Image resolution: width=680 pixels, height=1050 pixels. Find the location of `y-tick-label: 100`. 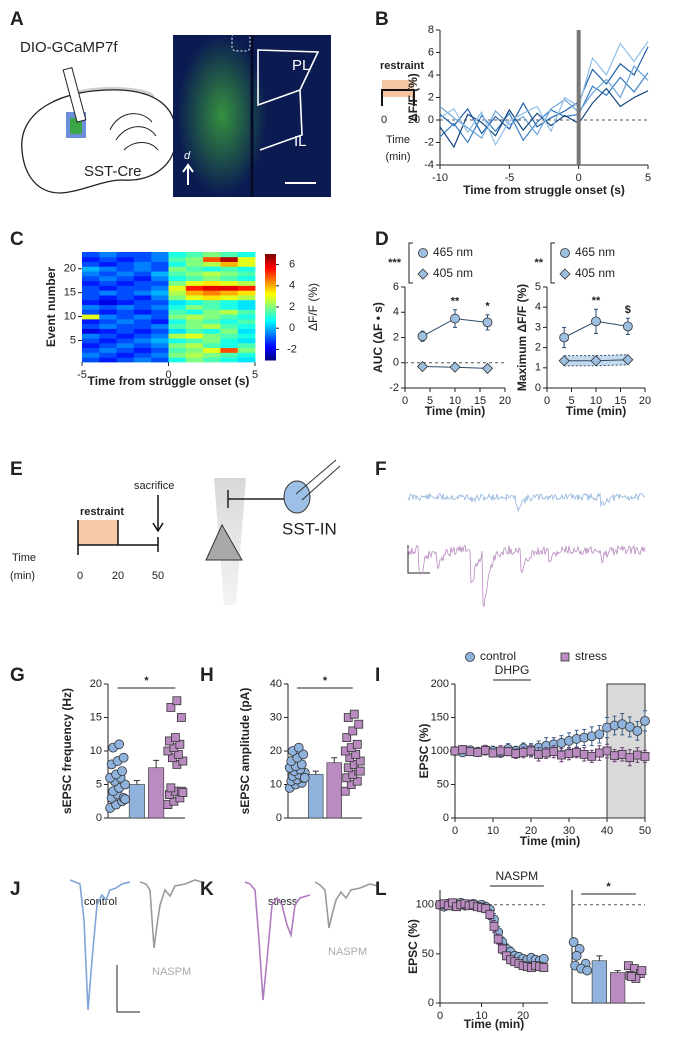

y-tick-label: 100 is located at coordinates (440, 751).